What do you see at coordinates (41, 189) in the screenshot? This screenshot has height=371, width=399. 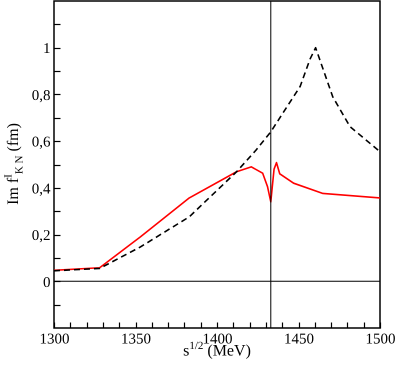 I see `y-tick-label: 0,4` at bounding box center [41, 189].